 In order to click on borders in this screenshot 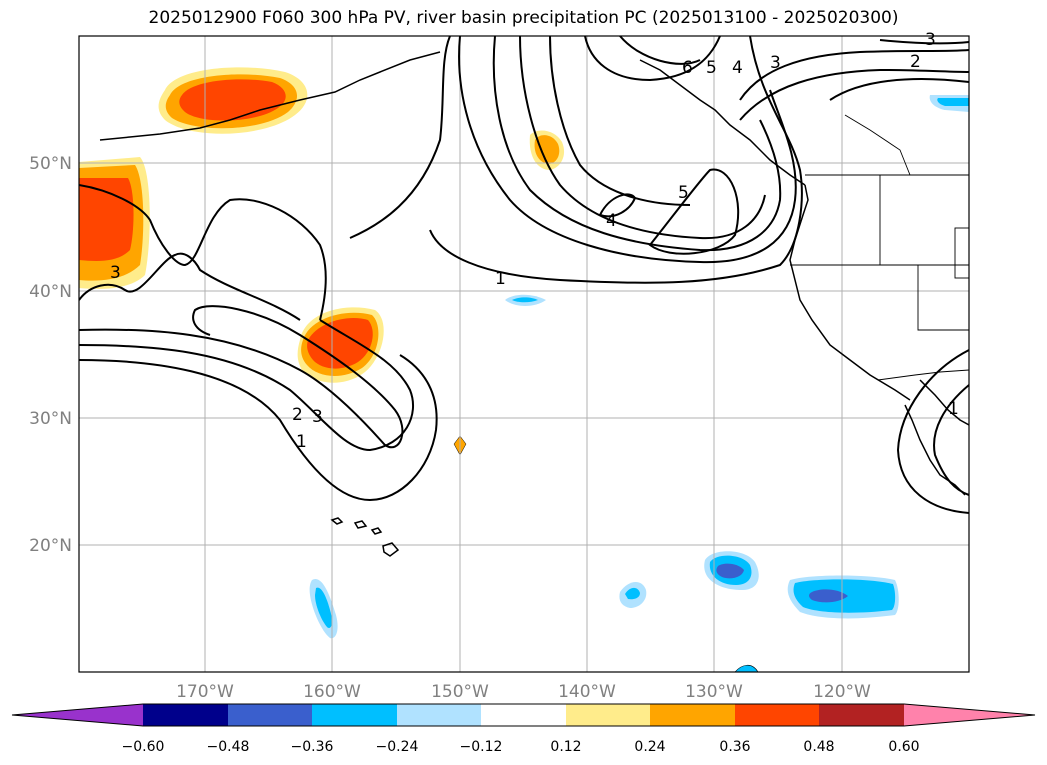, I will do `click(879, 247)`.